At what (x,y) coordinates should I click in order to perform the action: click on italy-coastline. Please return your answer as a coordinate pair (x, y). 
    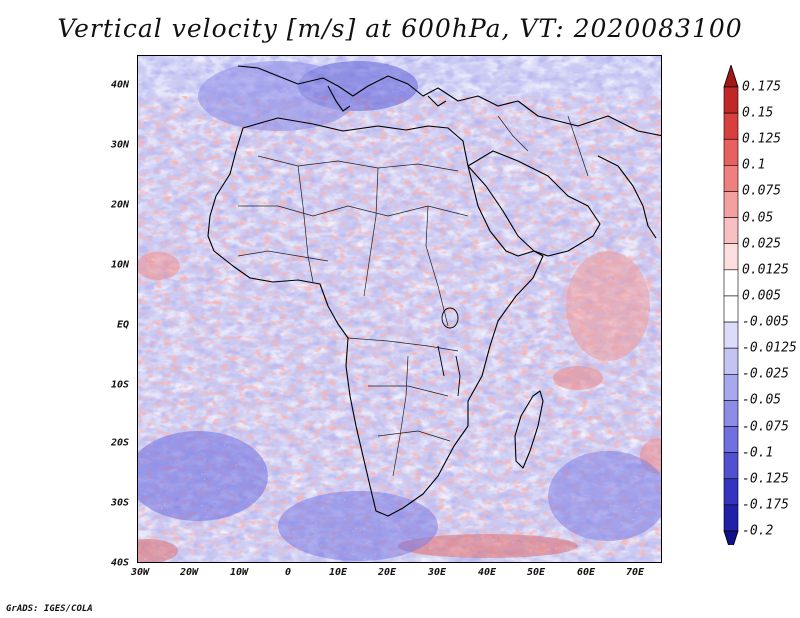
    Looking at the image, I should click on (339, 98).